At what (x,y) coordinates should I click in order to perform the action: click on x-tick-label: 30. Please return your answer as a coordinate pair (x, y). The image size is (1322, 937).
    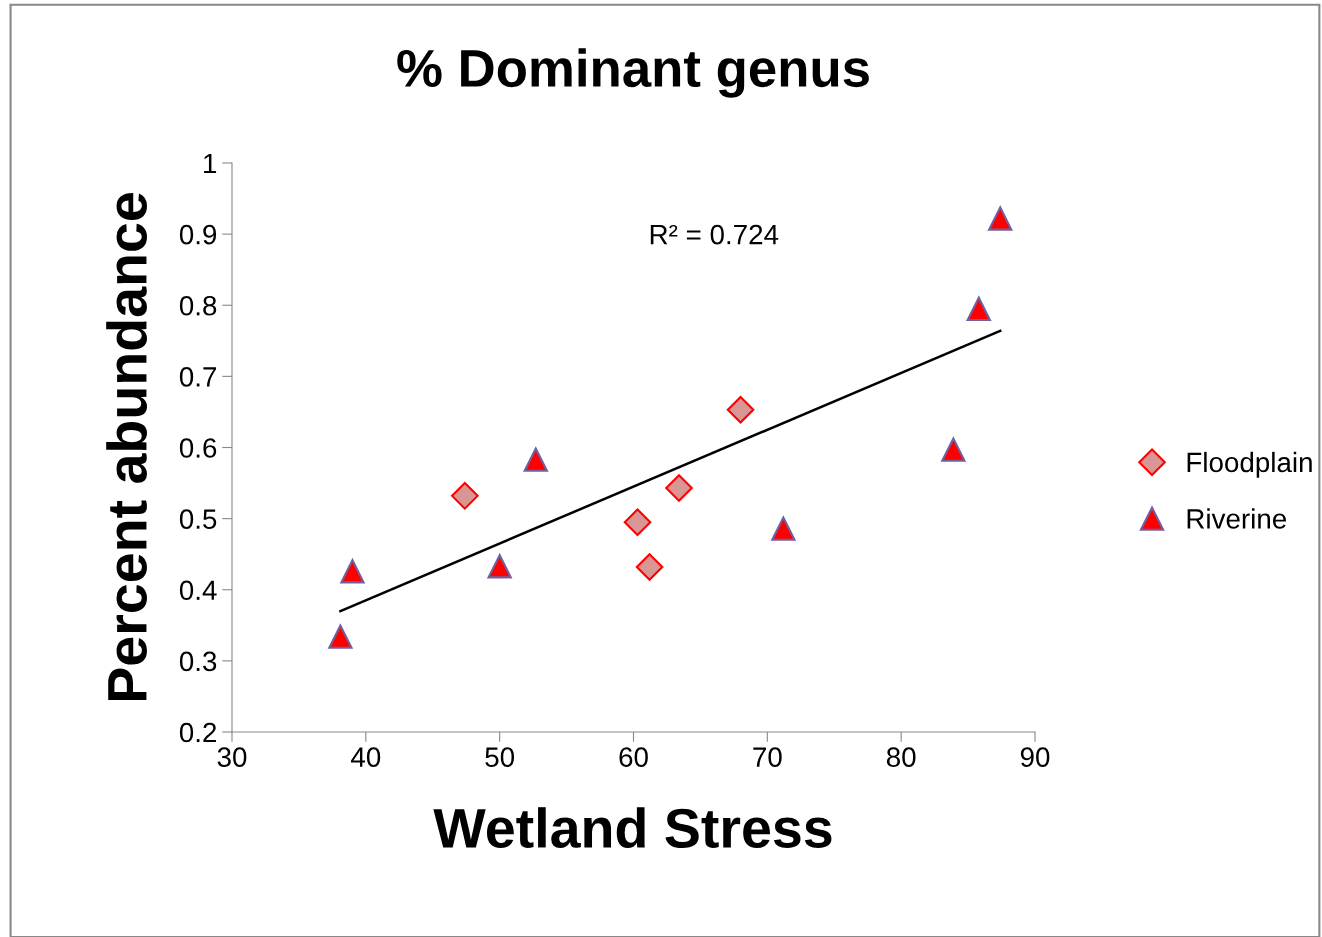
    Looking at the image, I should click on (232, 757).